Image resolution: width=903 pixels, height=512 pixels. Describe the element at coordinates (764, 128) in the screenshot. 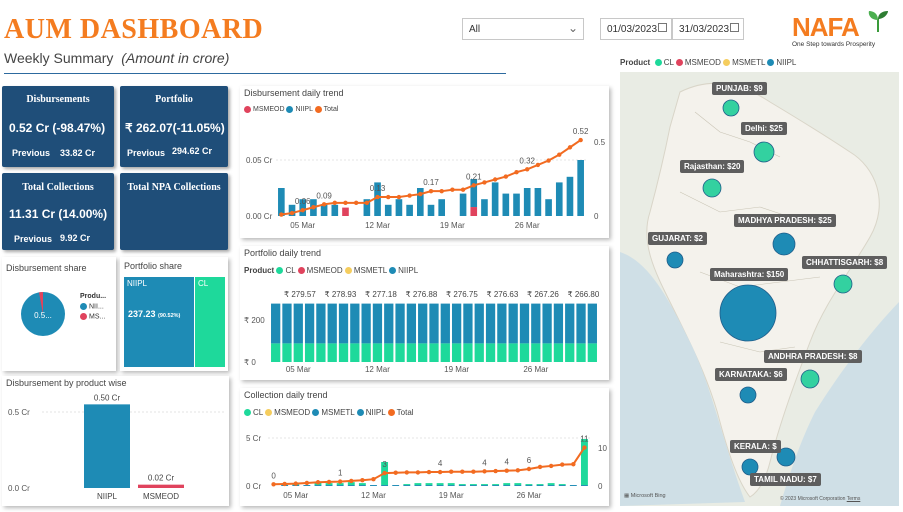

I see `map-label-delhi: Delhi: $25` at that location.